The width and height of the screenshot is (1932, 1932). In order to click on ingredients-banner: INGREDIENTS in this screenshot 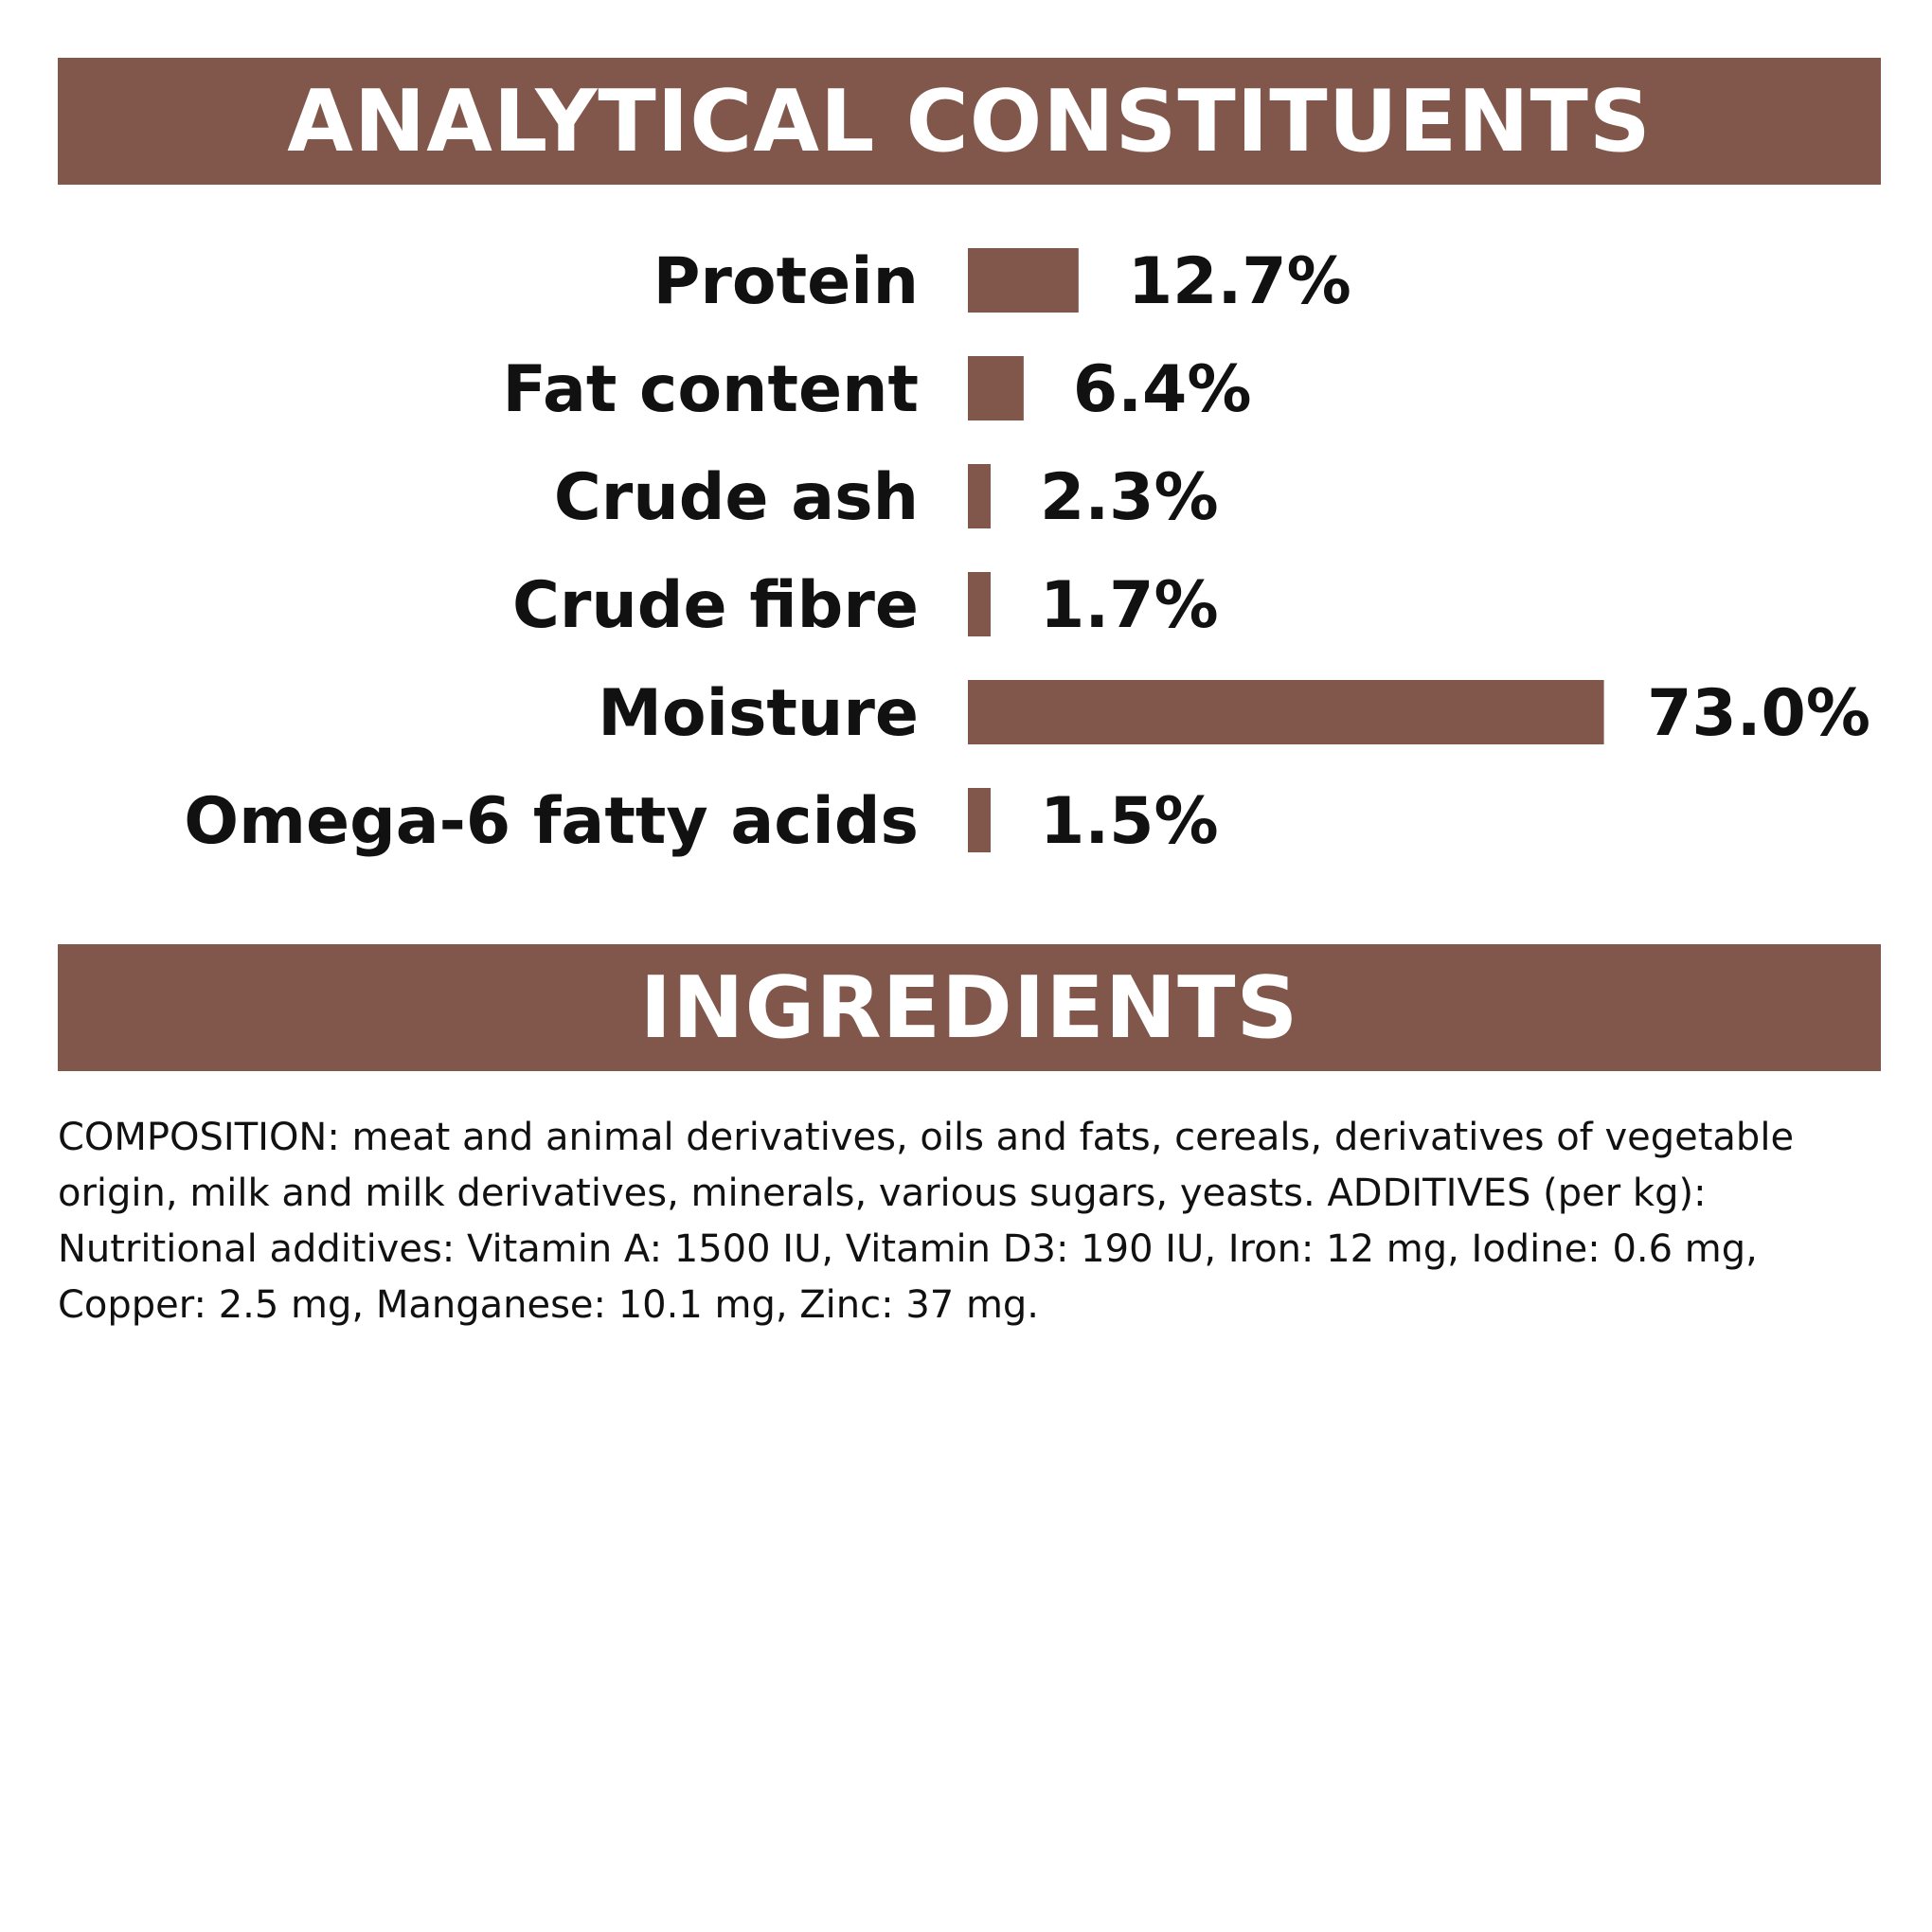, I will do `click(969, 1007)`.